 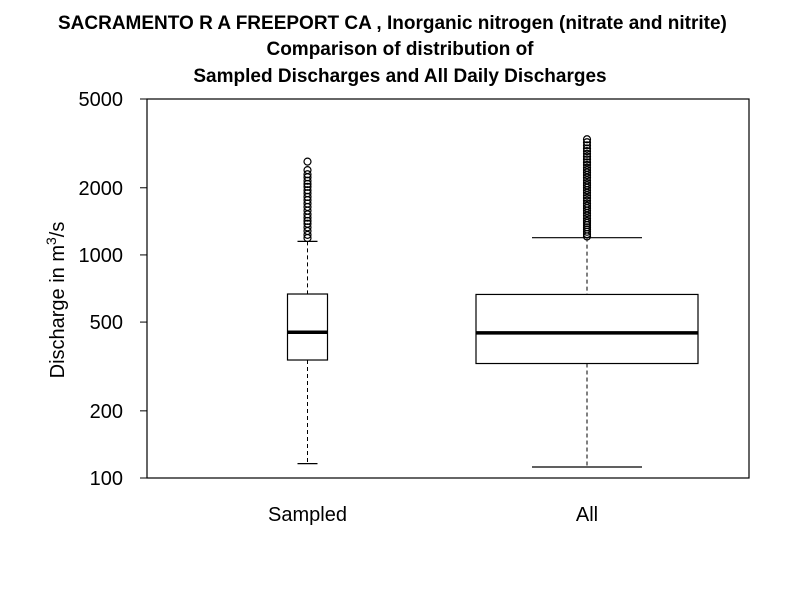 What do you see at coordinates (101, 100) in the screenshot?
I see `y-tick-label: 5000` at bounding box center [101, 100].